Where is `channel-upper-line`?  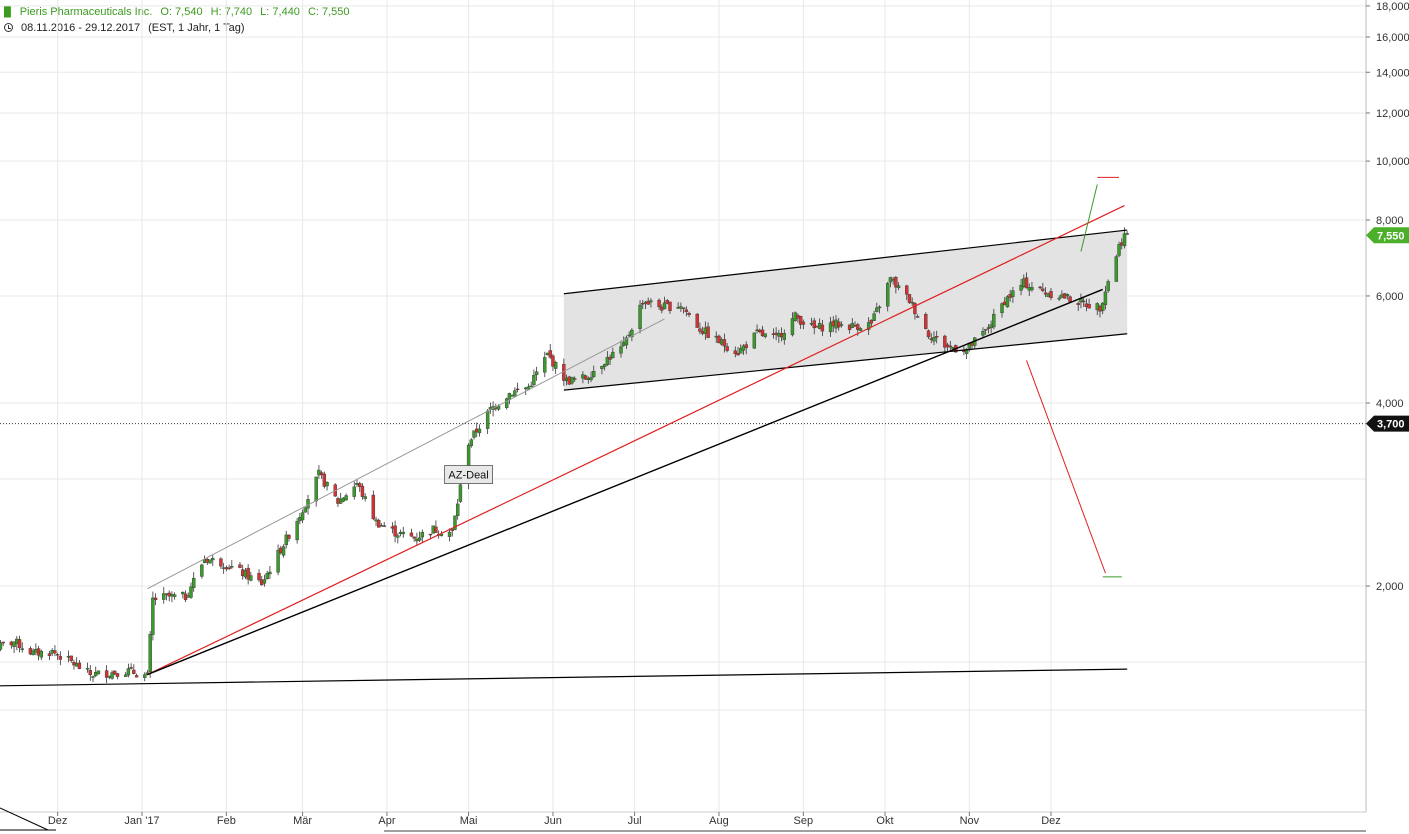
channel-upper-line is located at coordinates (845, 262).